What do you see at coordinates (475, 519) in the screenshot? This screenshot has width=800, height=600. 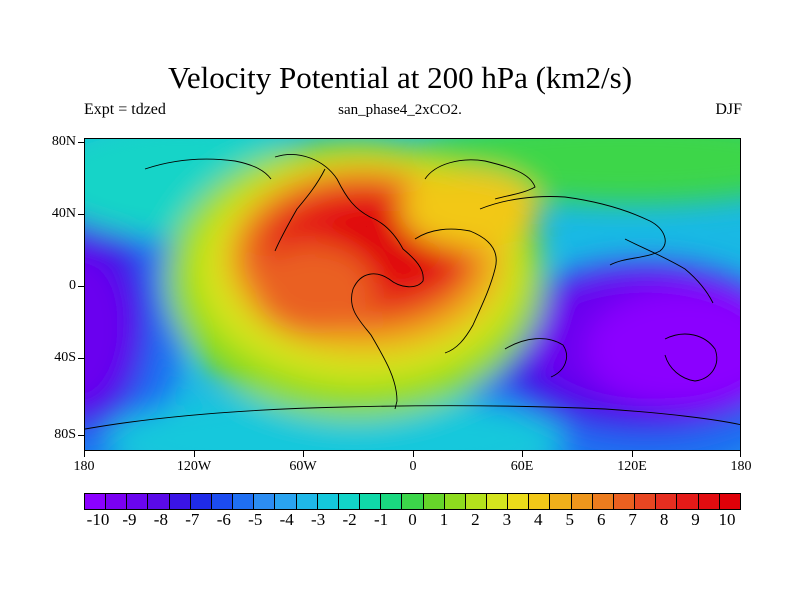 I see `colorbar-label: 2` at bounding box center [475, 519].